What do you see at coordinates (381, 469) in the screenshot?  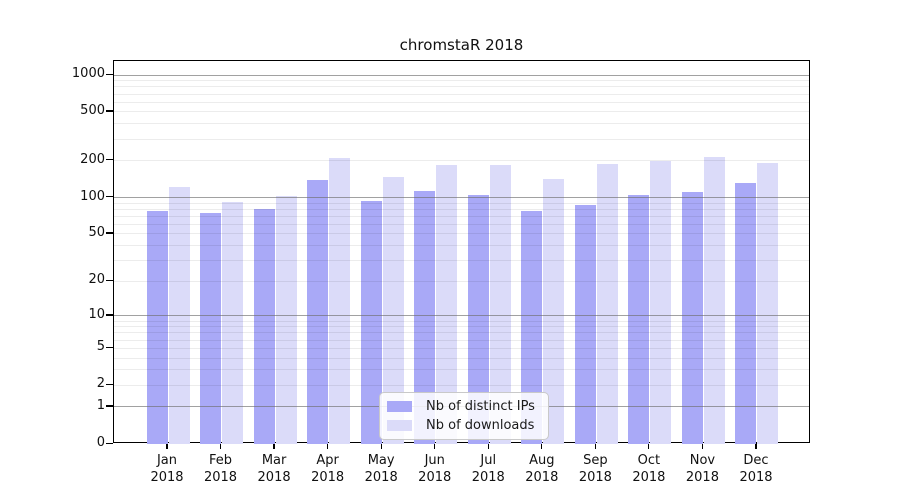 I see `x-axis-tick-label-may: May 2018` at bounding box center [381, 469].